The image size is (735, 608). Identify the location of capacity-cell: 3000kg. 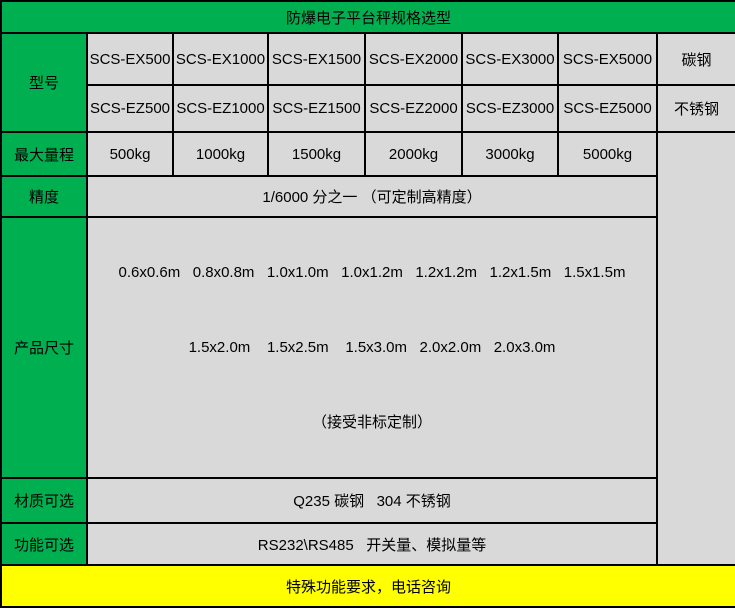
(510, 154).